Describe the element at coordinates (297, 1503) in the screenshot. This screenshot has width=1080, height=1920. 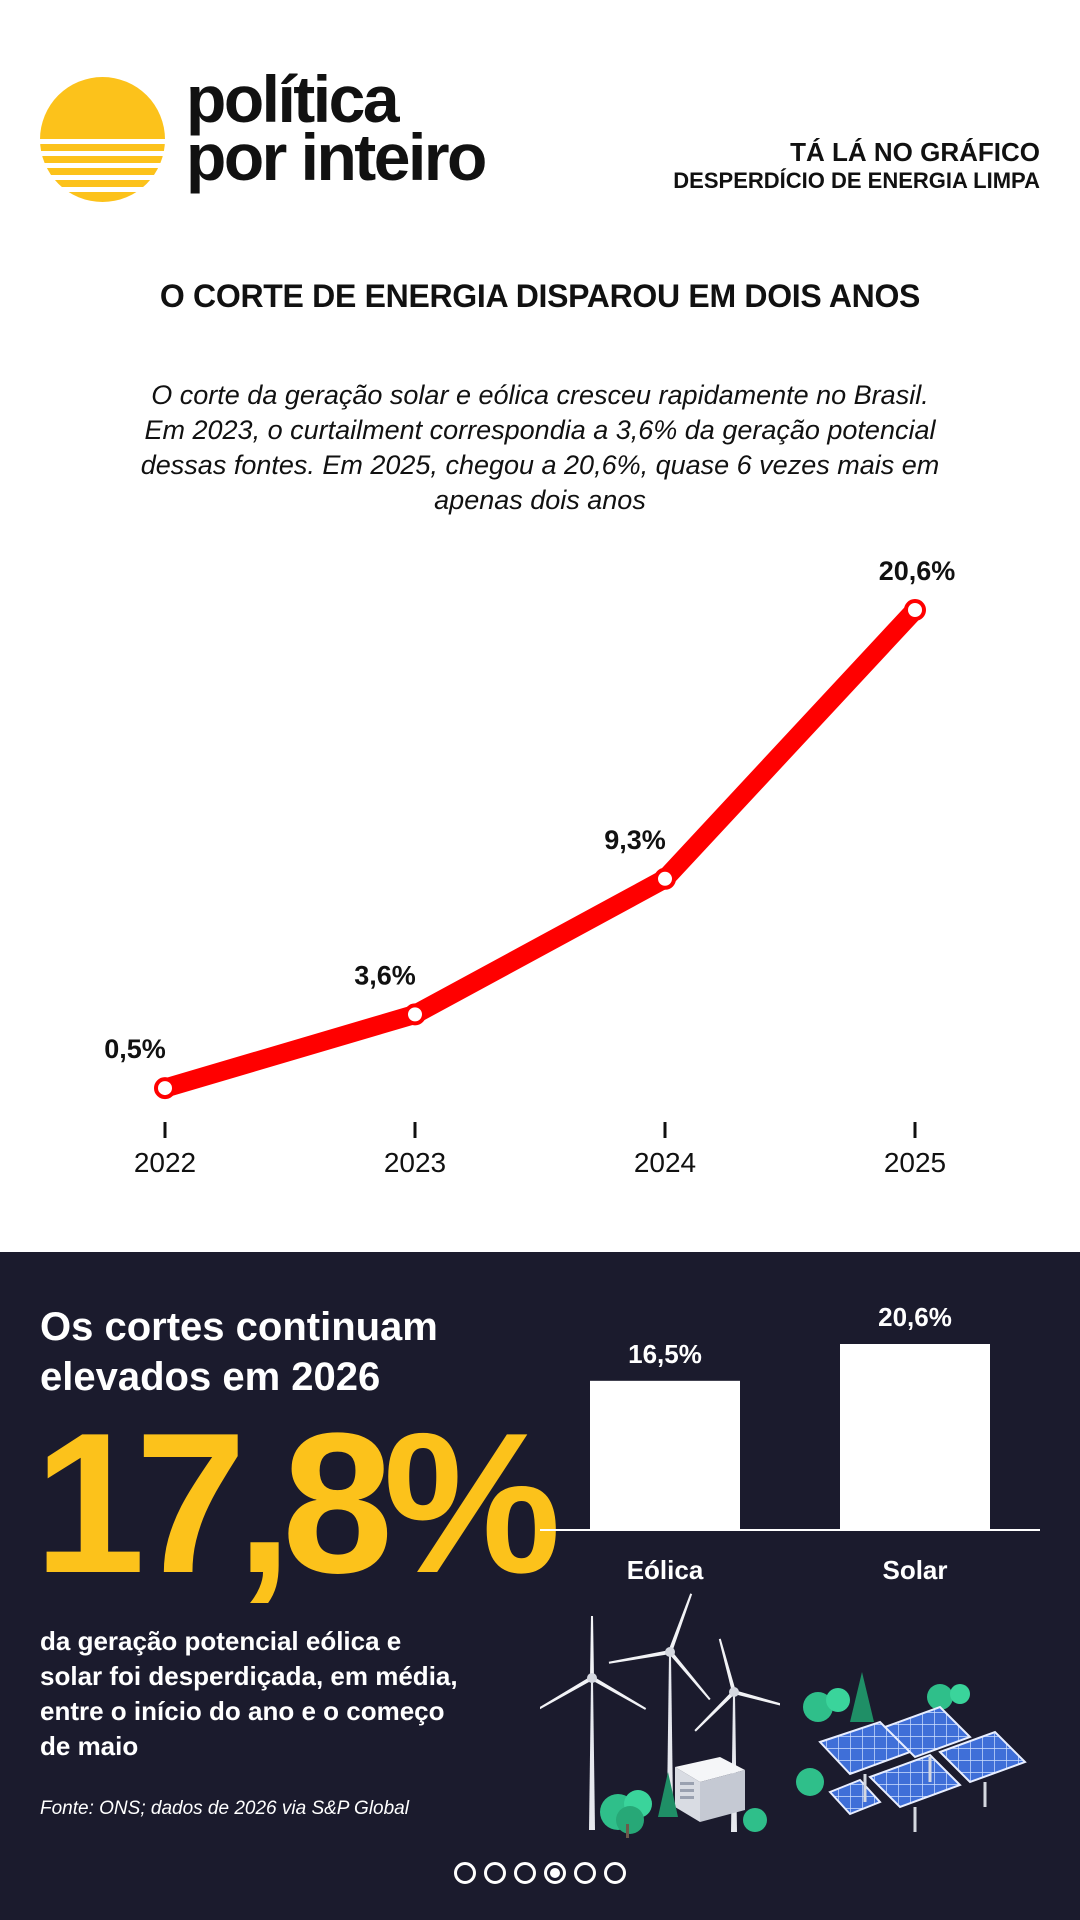
I see `big-number: 17,8%` at that location.